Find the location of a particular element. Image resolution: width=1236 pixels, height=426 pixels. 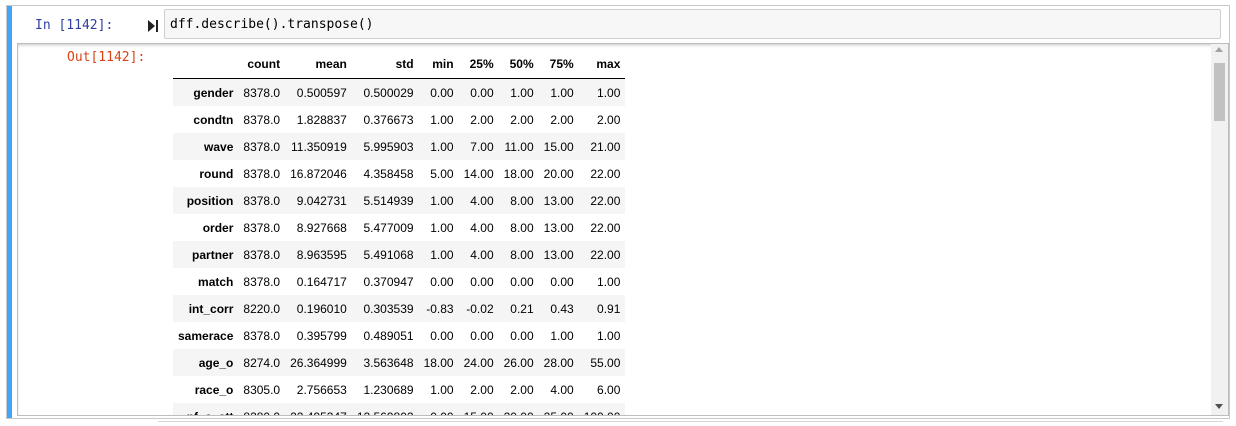

cell-selected-indicator is located at coordinates (9, 212).